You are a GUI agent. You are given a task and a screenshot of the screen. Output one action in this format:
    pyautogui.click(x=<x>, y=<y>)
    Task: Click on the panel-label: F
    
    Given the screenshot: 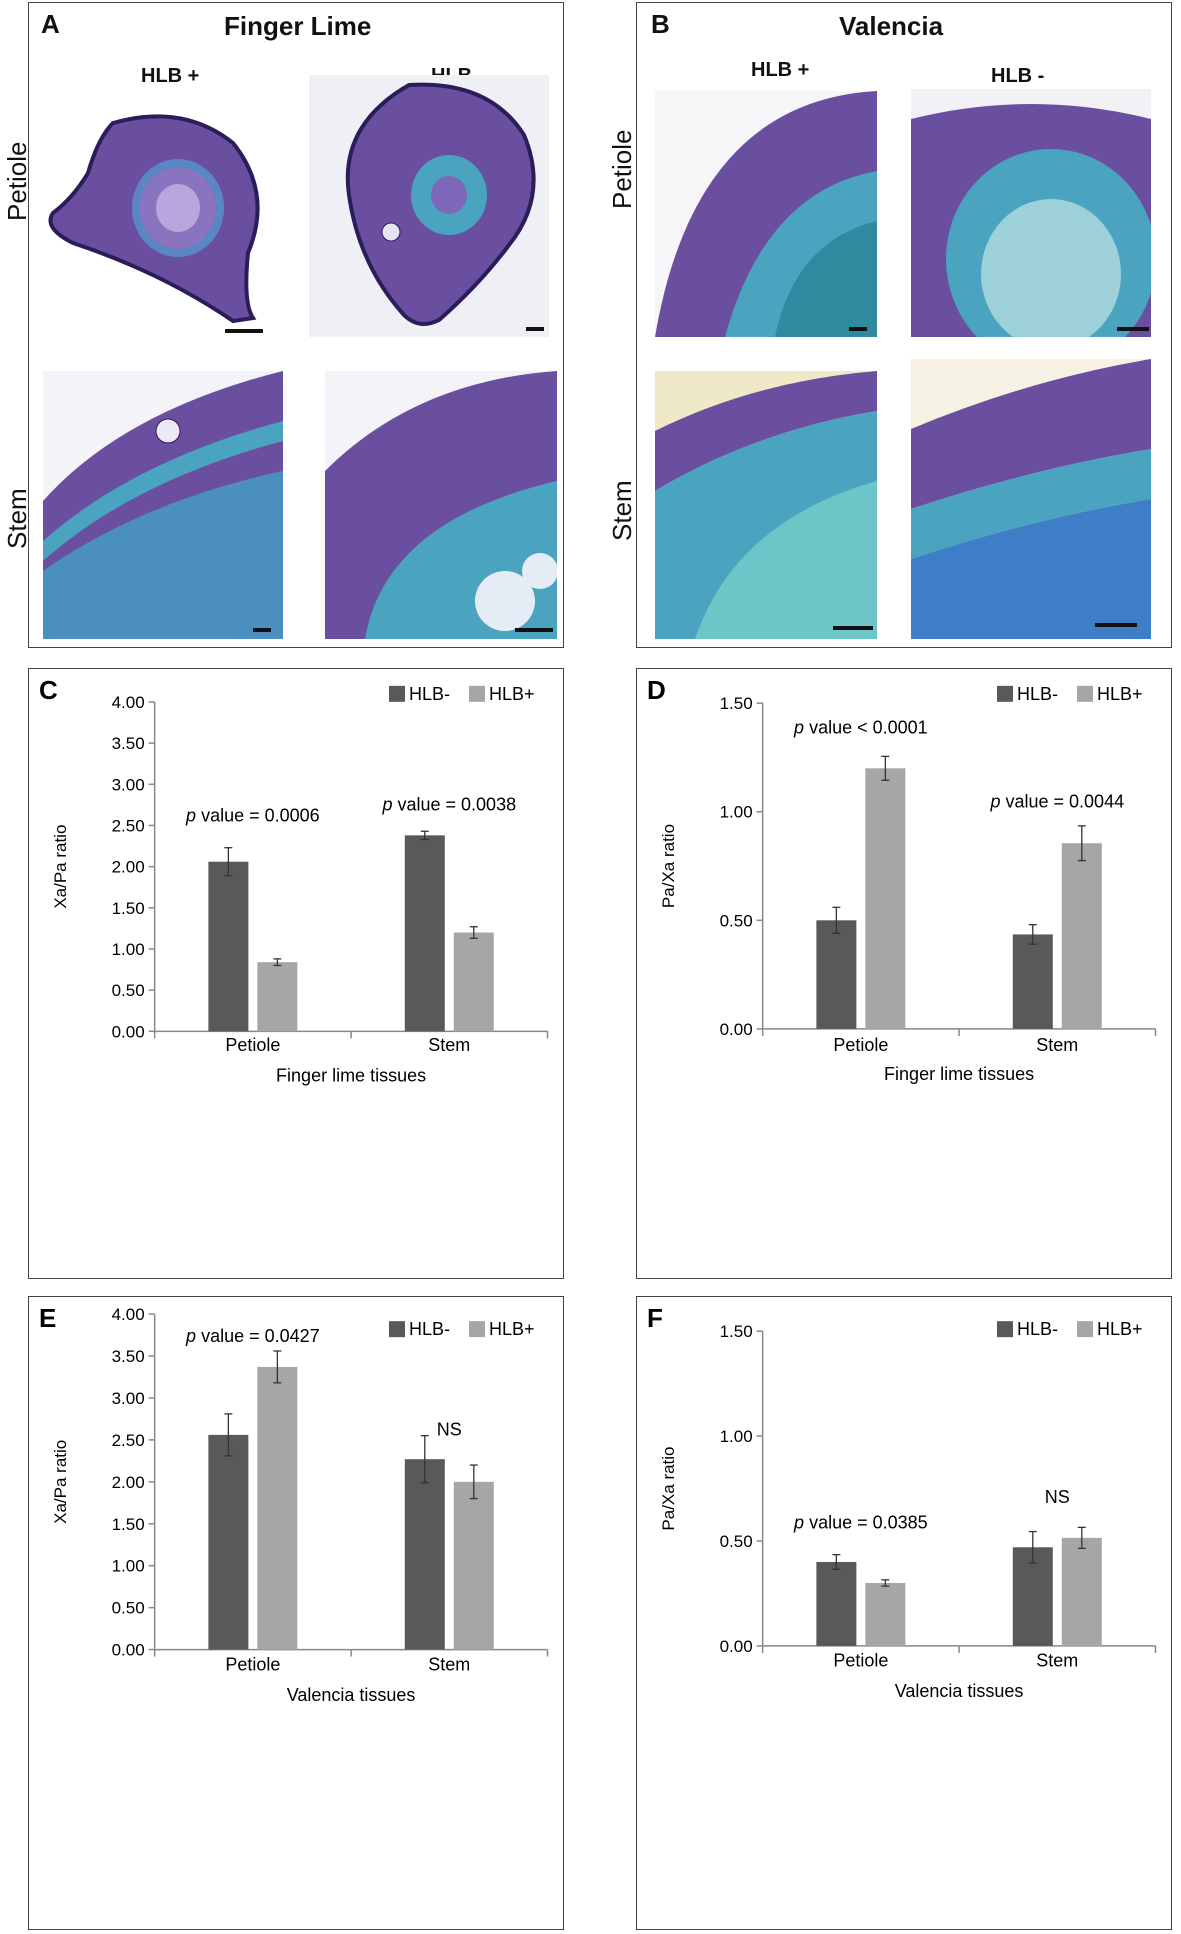 What is the action you would take?
    pyautogui.click(x=655, y=1318)
    